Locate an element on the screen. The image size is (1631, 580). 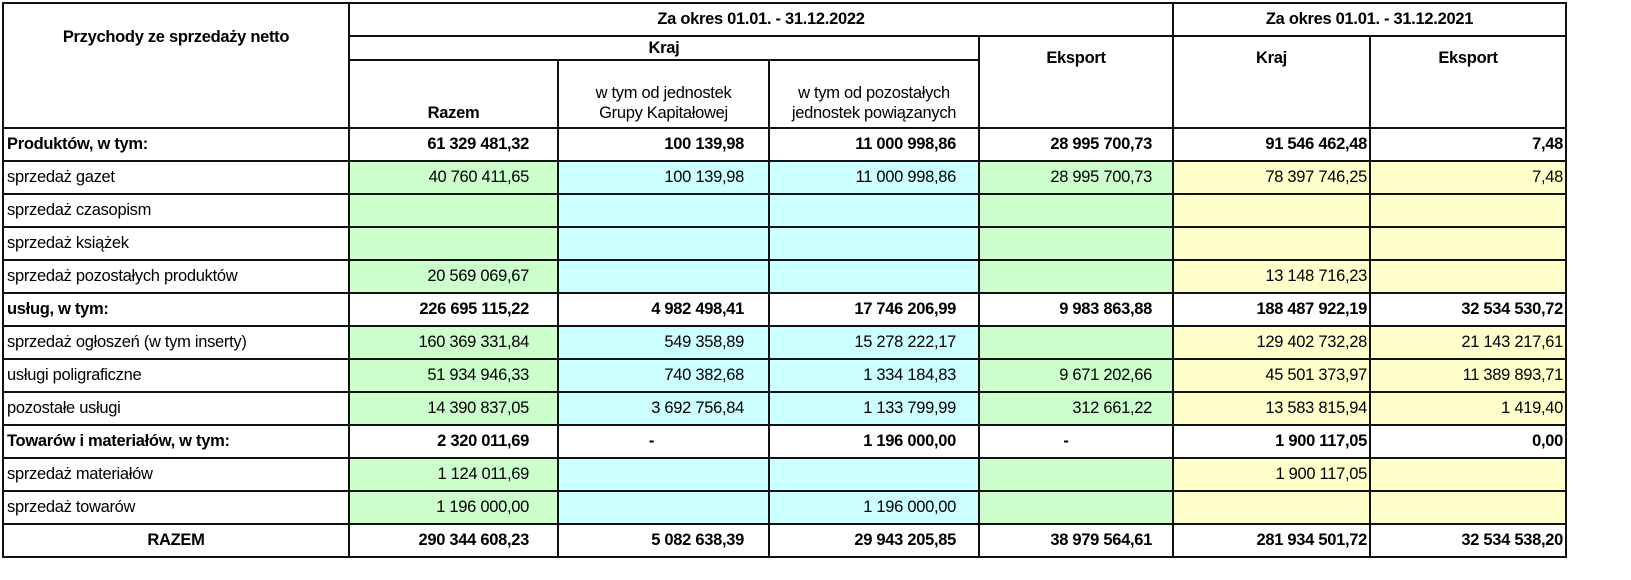
eksport-2021-header: Eksport is located at coordinates (1468, 82).